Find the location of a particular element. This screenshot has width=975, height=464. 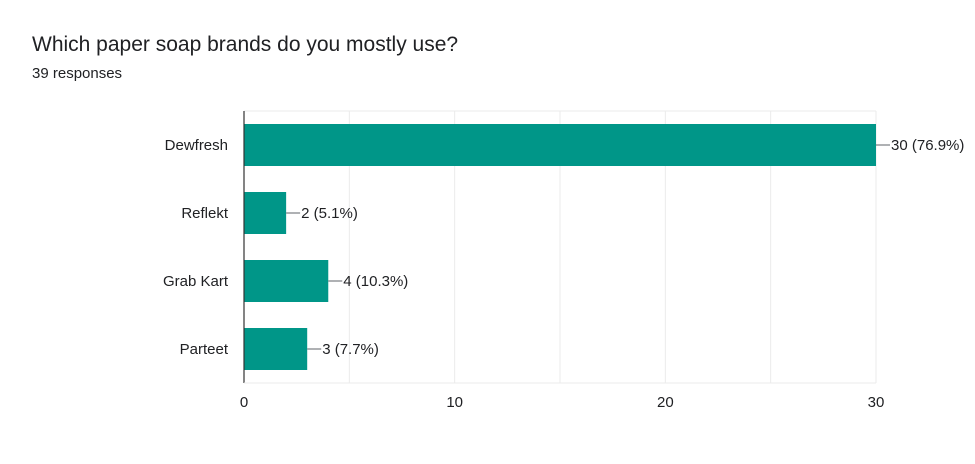

response-count: 39 responses is located at coordinates (77, 73).